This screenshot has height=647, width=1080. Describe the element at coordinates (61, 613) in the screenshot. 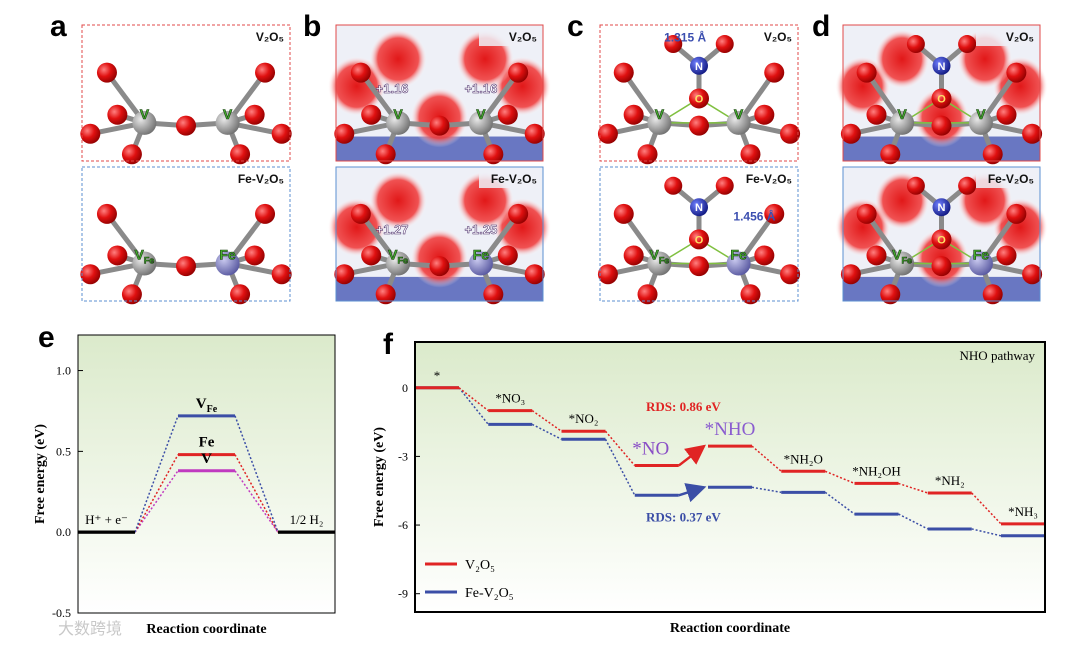

I see `y-tick-label: -0.5` at that location.